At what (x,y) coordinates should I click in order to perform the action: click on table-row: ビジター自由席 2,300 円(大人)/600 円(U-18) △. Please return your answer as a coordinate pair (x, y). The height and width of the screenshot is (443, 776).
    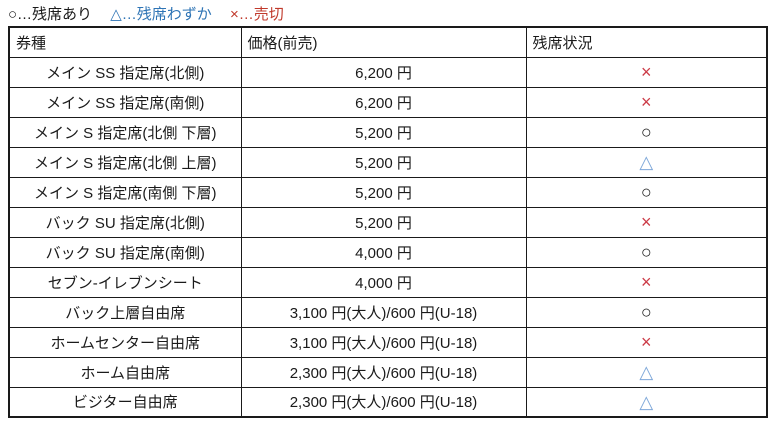
    Looking at the image, I should click on (388, 402).